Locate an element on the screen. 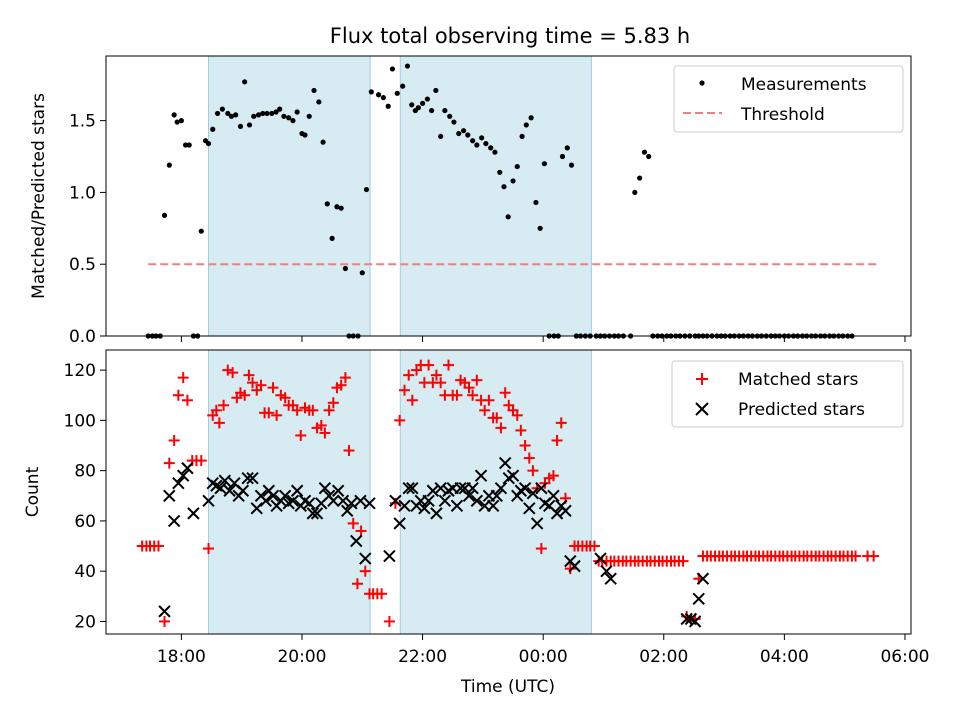 The height and width of the screenshot is (720, 960). top-legend: Measurements Threshold is located at coordinates (788, 99).